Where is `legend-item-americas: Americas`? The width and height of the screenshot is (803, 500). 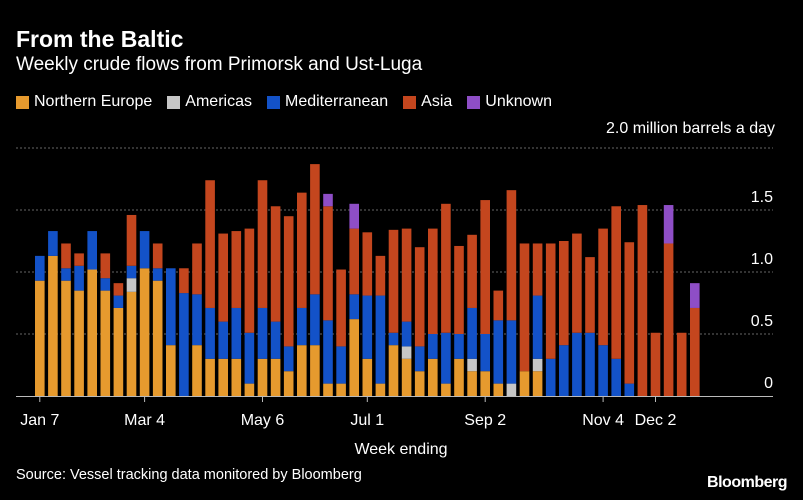
legend-item-americas: Americas is located at coordinates (209, 102).